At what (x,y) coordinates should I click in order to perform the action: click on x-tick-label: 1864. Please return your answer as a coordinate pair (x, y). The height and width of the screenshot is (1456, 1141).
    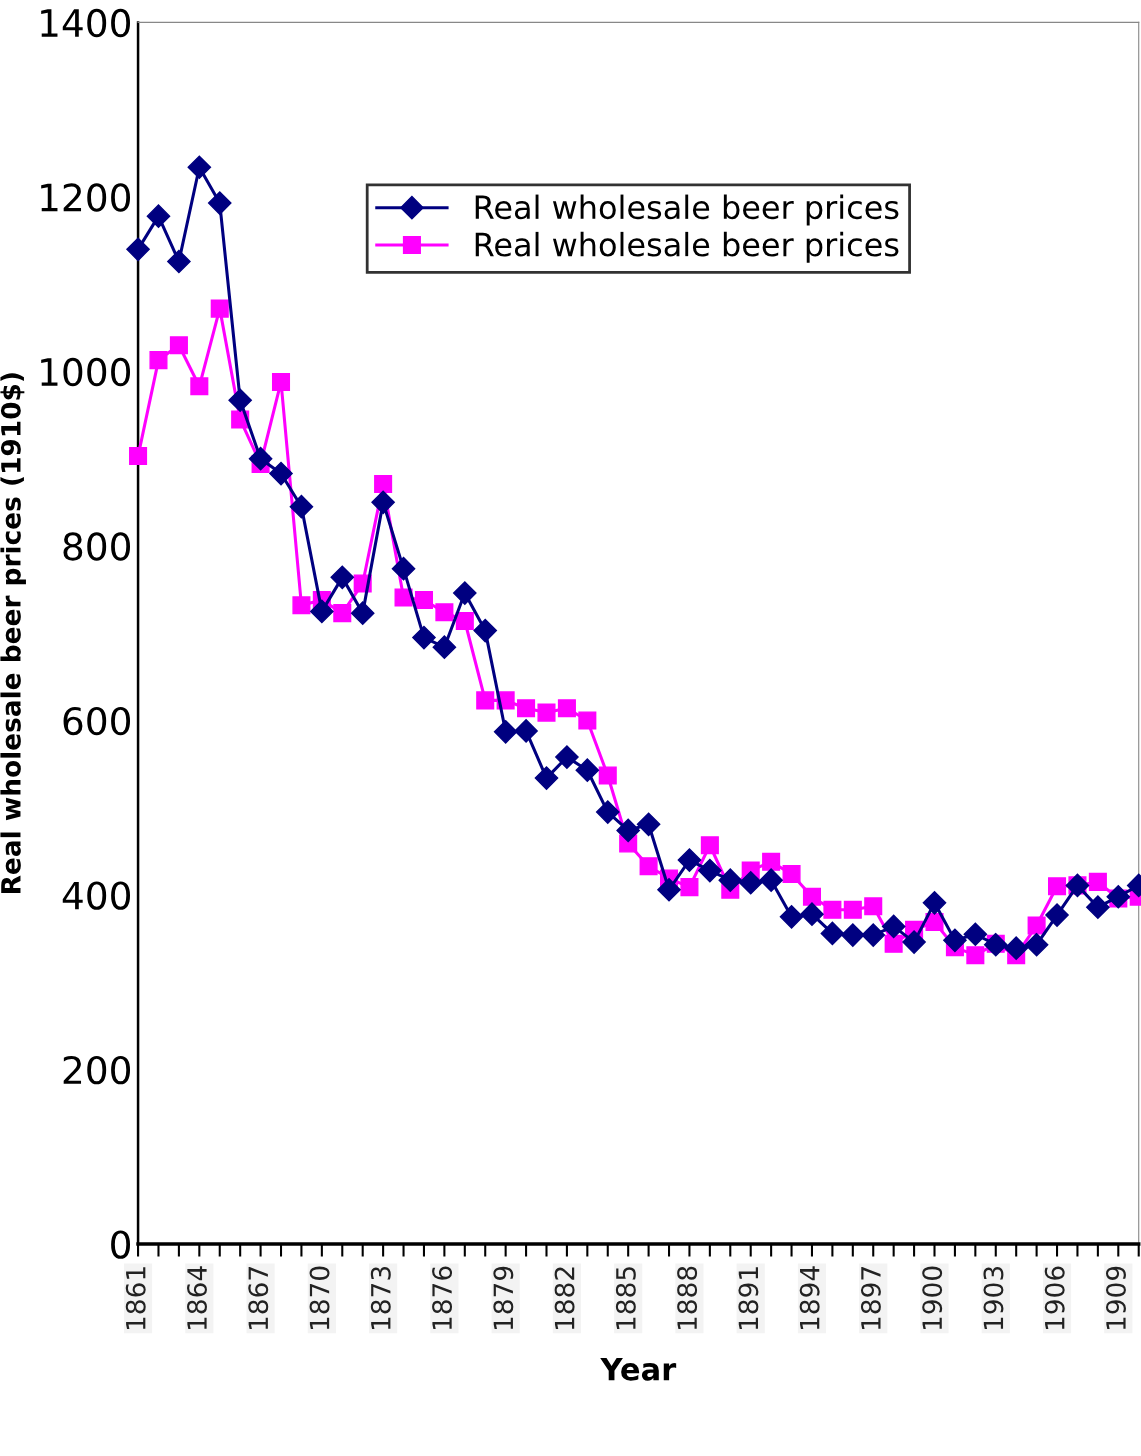
    Looking at the image, I should click on (197, 1298).